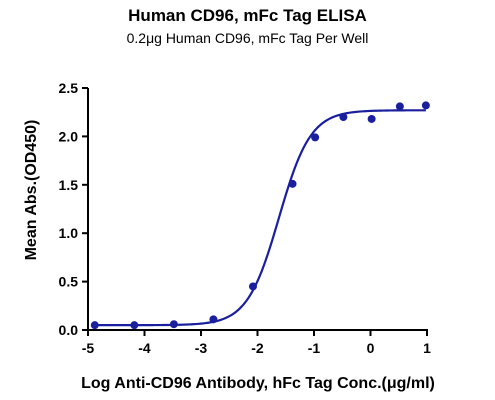 The width and height of the screenshot is (495, 400). Describe the element at coordinates (144, 348) in the screenshot. I see `x-tick-label: -4` at that location.